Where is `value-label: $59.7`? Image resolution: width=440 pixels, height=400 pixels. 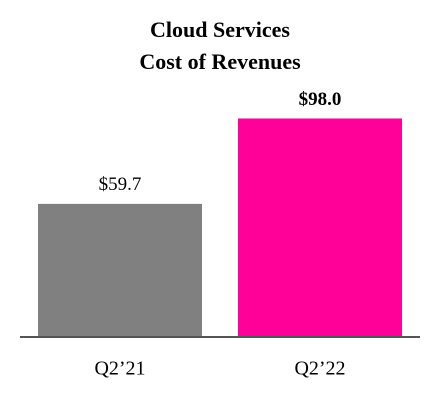
value-label: $59.7 is located at coordinates (120, 184).